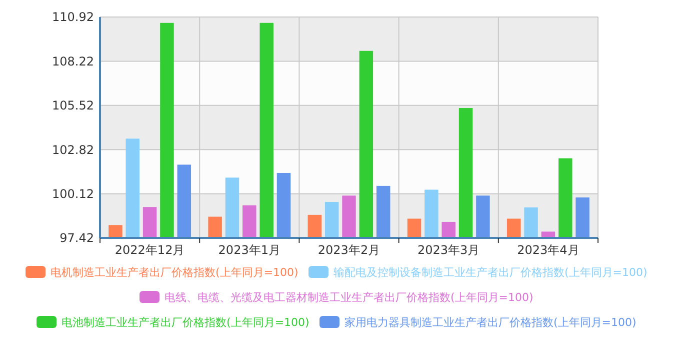 The height and width of the screenshot is (345, 683). Describe the element at coordinates (73, 105) in the screenshot. I see `y-tick-label: 105.52` at that location.